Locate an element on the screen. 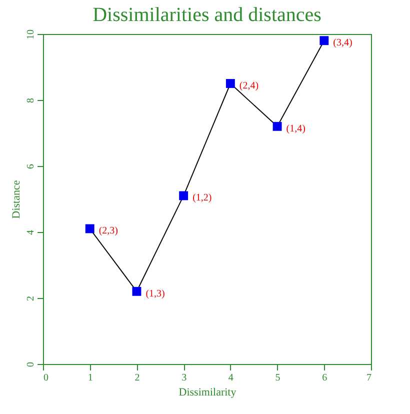 The width and height of the screenshot is (410, 414). y-tick-label: 8 is located at coordinates (31, 100).